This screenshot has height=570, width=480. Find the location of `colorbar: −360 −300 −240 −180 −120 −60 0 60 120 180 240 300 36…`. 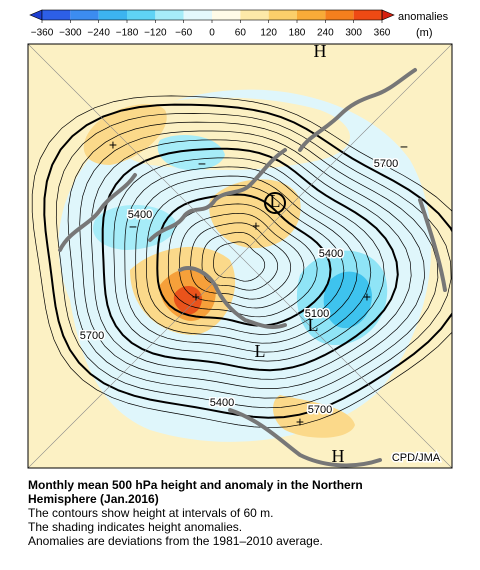

colorbar: −360 −300 −240 −180 −120 −60 0 60 120 180 240 300 36… is located at coordinates (212, 24).